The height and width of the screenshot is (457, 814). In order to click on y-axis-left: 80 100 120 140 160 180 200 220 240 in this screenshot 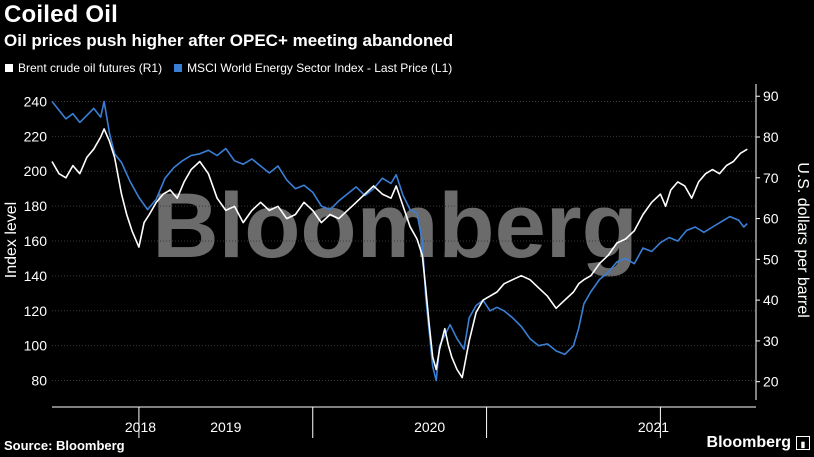, I will do `click(36, 240)`.